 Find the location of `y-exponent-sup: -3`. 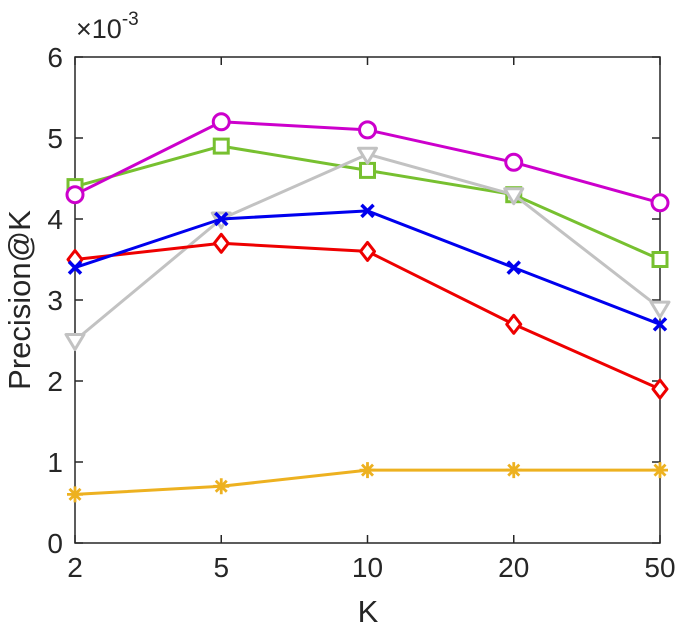

y-exponent-sup: -3 is located at coordinates (130, 20).